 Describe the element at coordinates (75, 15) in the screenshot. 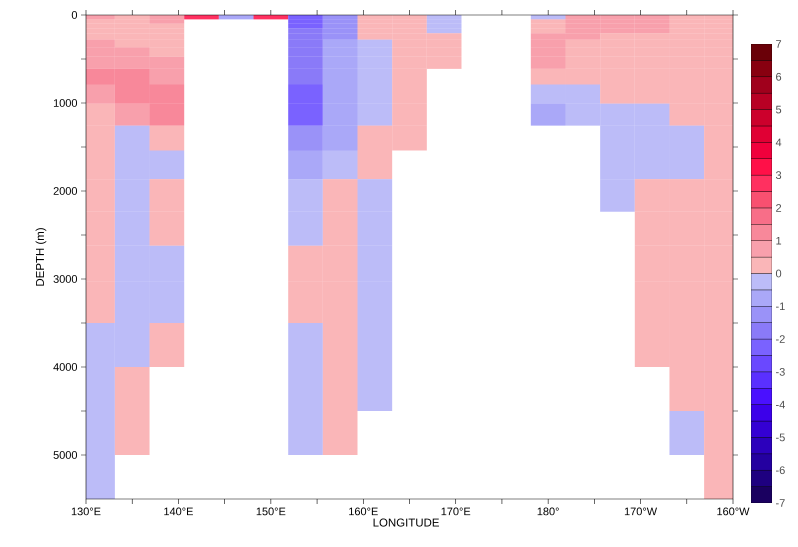

I see `y-tick-label: 0` at that location.